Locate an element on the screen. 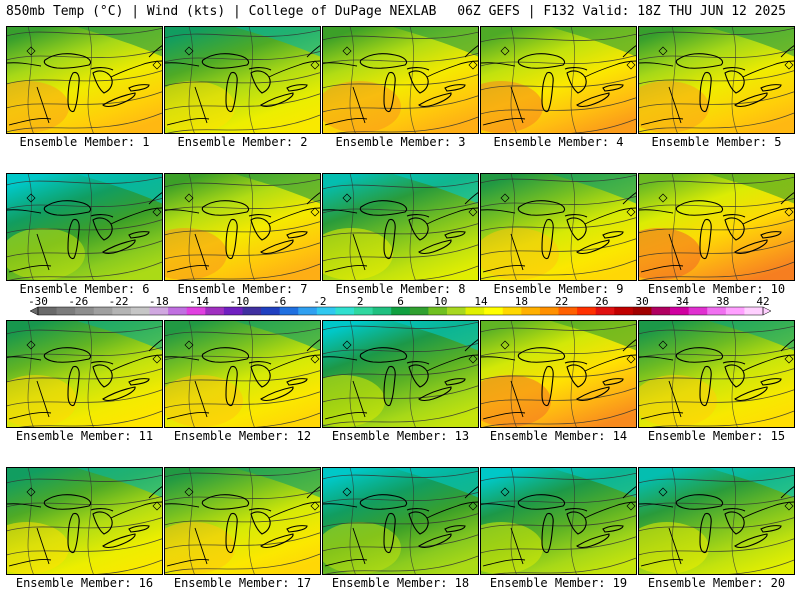 The width and height of the screenshot is (800, 600). colorbar-tick-label: -18 is located at coordinates (159, 302).